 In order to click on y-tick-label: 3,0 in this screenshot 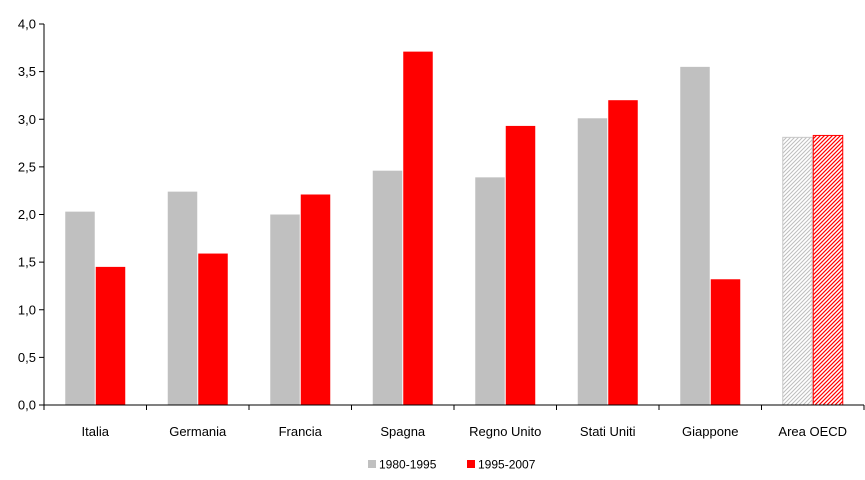, I will do `click(27, 119)`.